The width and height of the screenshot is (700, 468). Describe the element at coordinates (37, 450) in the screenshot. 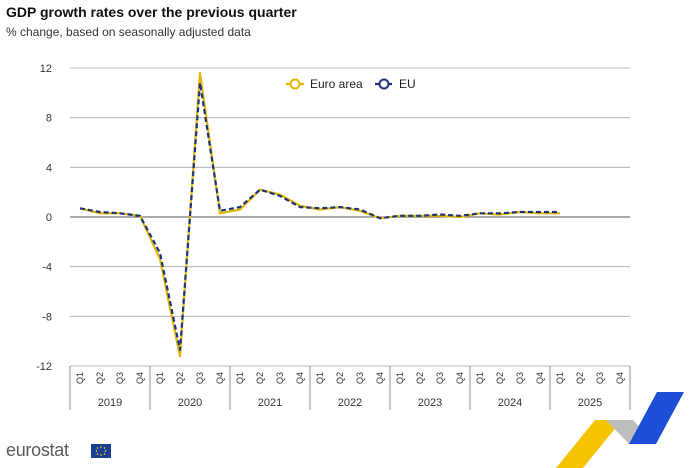

I see `eurostat-logo: eurostat` at that location.